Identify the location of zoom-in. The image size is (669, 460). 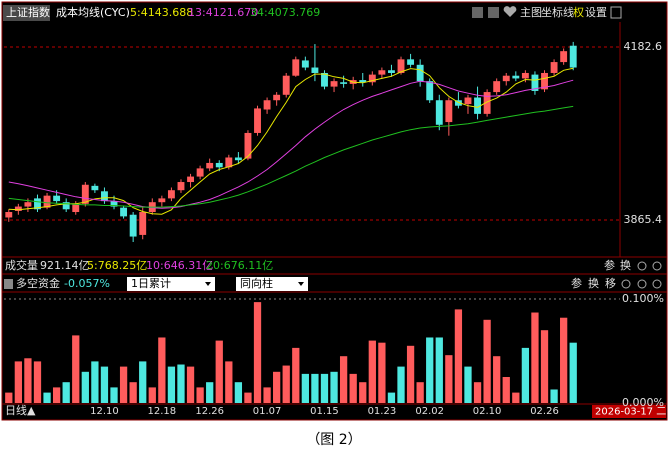
(477, 12).